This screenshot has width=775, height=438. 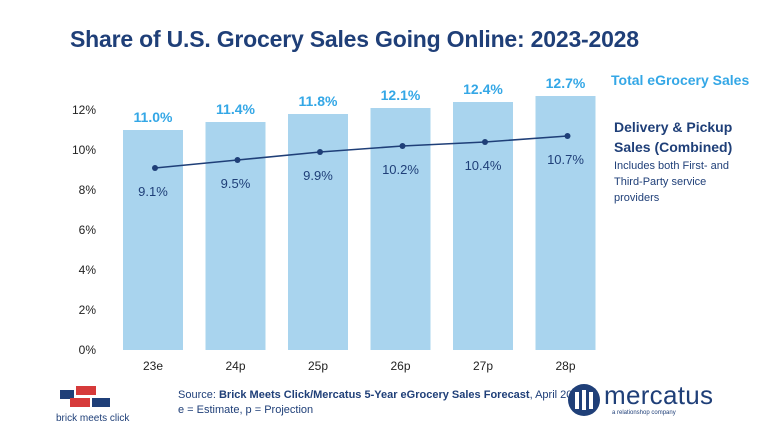 I want to click on x-tick-label: 26p, so click(x=400, y=366).